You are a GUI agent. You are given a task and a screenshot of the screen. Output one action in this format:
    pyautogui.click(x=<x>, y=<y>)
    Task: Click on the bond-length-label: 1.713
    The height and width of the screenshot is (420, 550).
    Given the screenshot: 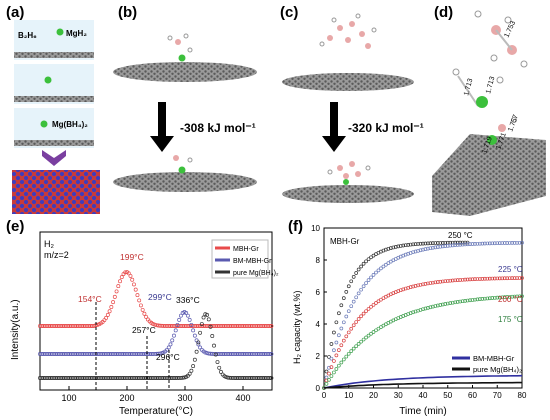 What is the action you would take?
    pyautogui.click(x=490, y=85)
    